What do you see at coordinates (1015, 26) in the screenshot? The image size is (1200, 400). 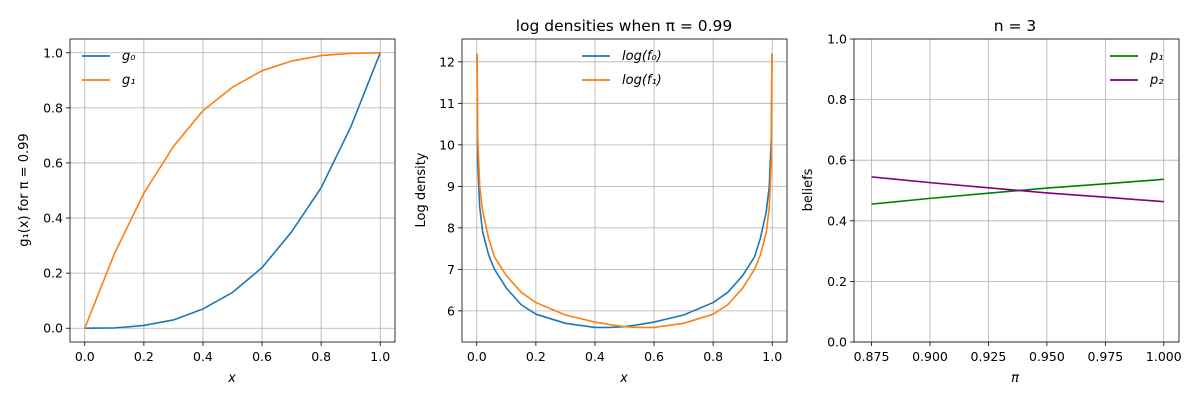 I see `chart-title-2: n = 3` at bounding box center [1015, 26].